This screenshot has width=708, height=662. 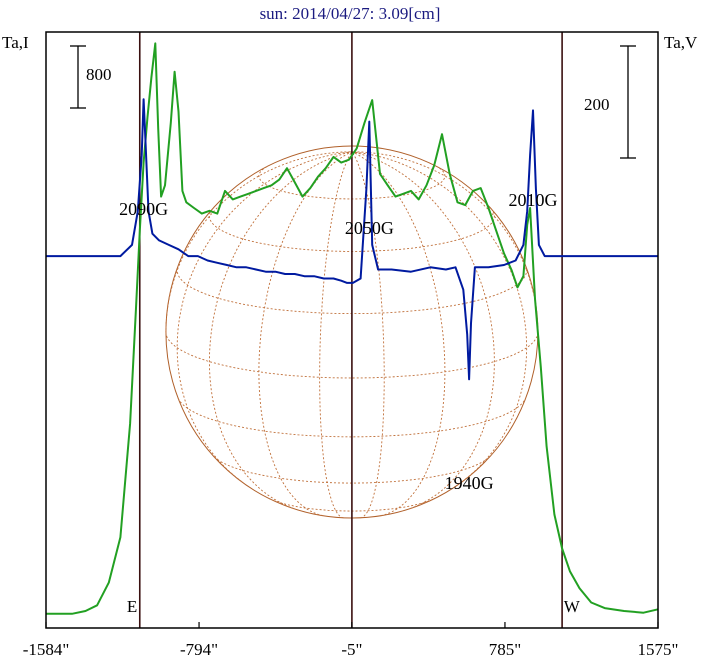 I want to click on x-tick-label: -794", so click(x=199, y=649).